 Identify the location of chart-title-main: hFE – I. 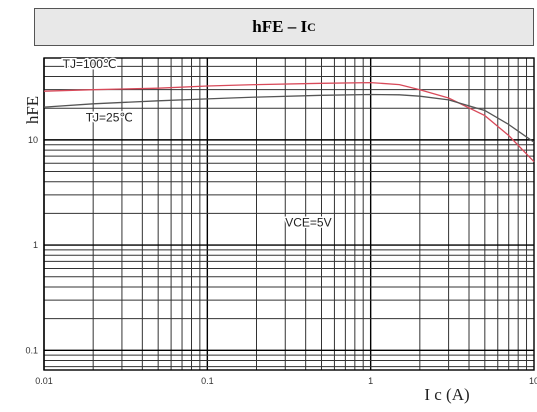
(280, 26).